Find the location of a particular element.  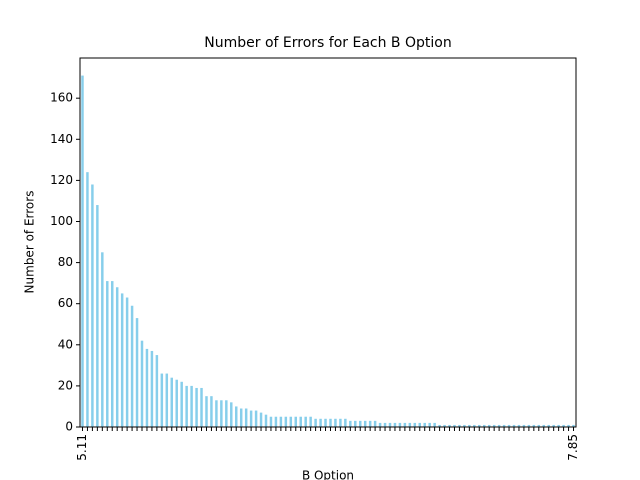

y-tick-label: 40 is located at coordinates (65, 344).